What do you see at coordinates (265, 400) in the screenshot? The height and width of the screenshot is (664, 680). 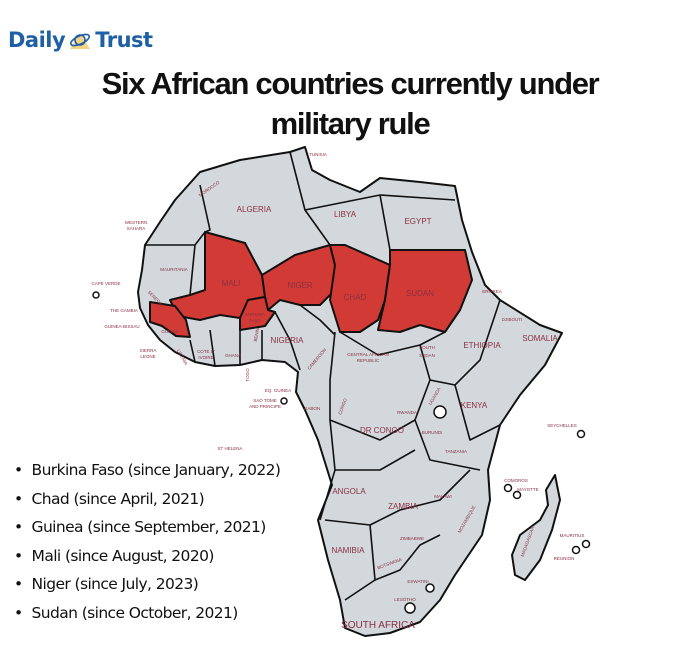 I see `label-sao-tome-1: SAO TOME` at bounding box center [265, 400].